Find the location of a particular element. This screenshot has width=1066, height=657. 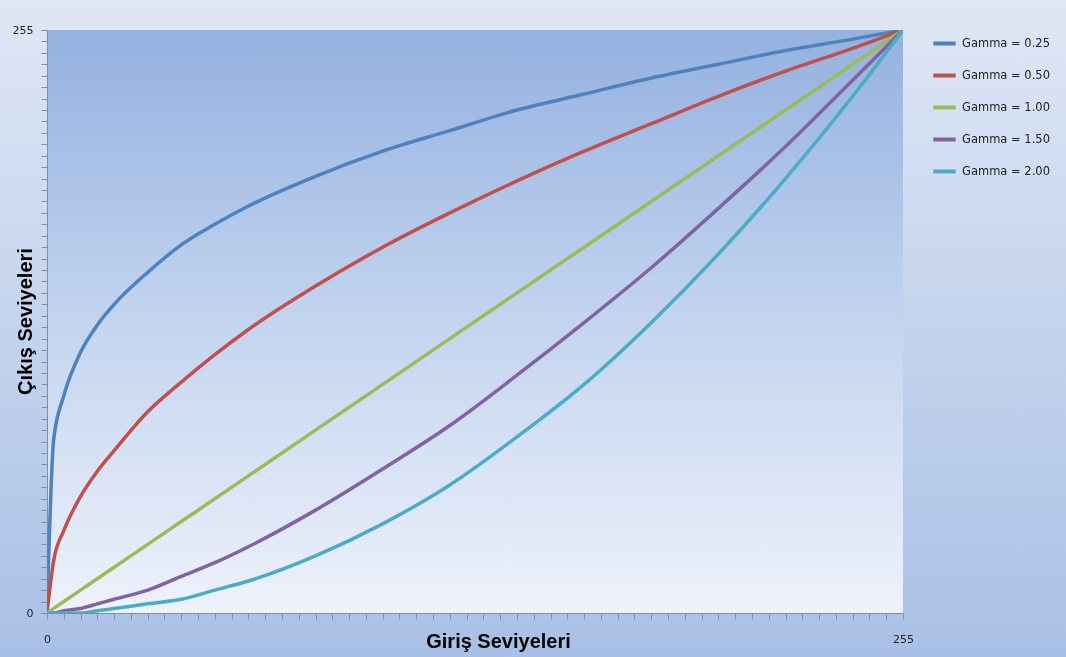

y-axis-title: Çıkış Seviyeleri is located at coordinates (24, 321).